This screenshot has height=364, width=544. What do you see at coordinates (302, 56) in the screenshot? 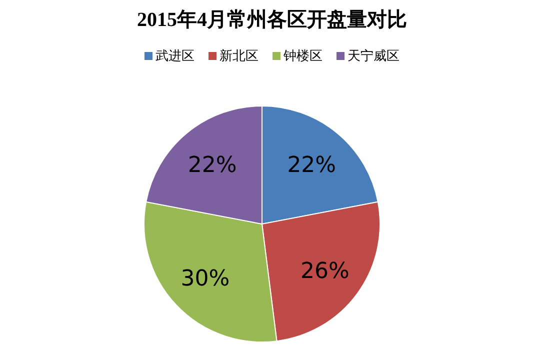
I see `legend-label: 钟楼区` at bounding box center [302, 56].